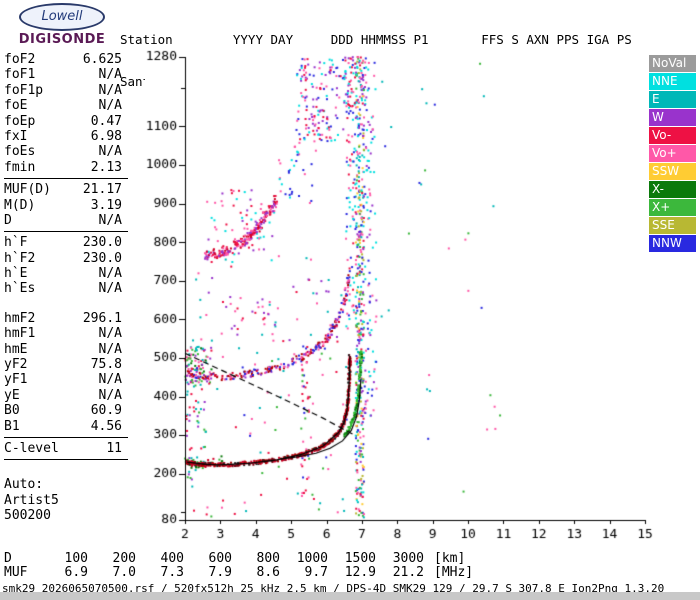 The width and height of the screenshot is (700, 600). Describe the element at coordinates (20, 75) in the screenshot. I see `parameter-label: foF1` at that location.